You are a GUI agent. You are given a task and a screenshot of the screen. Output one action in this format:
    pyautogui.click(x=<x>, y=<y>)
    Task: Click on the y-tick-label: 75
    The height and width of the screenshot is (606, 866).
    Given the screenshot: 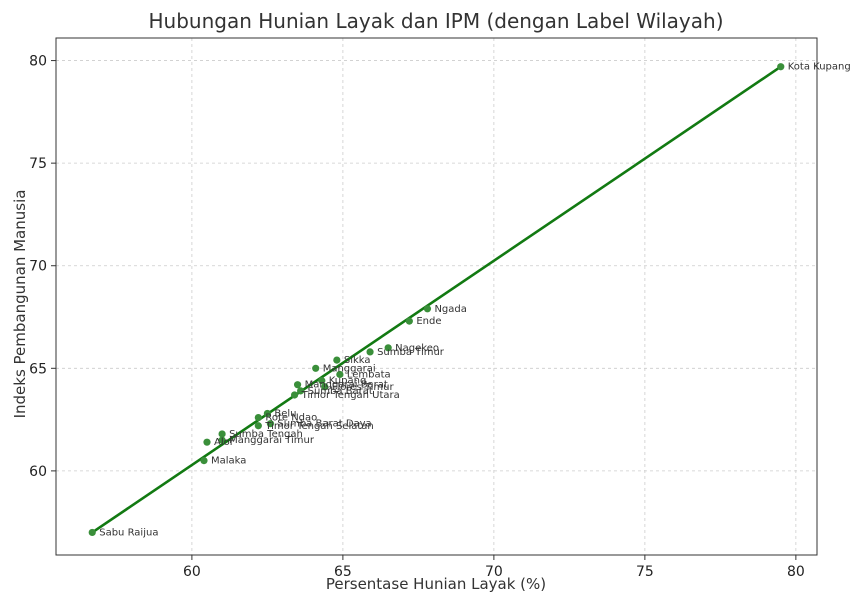 What is the action you would take?
    pyautogui.click(x=38, y=164)
    